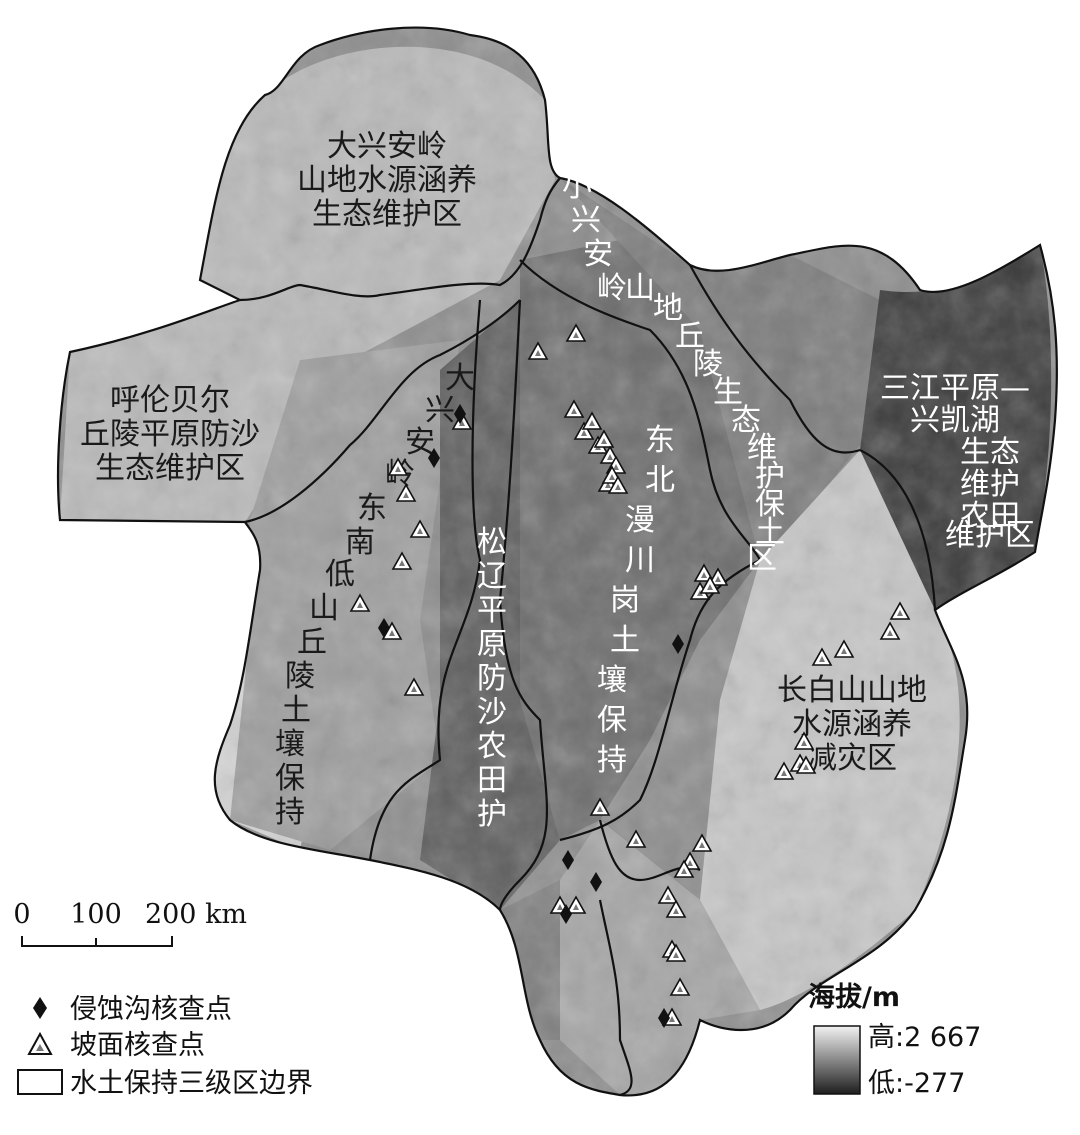 This screenshot has width=1080, height=1135. I want to click on region-label-changbaishan: 长白山山地 水源涵养 减灾区, so click(852, 724).